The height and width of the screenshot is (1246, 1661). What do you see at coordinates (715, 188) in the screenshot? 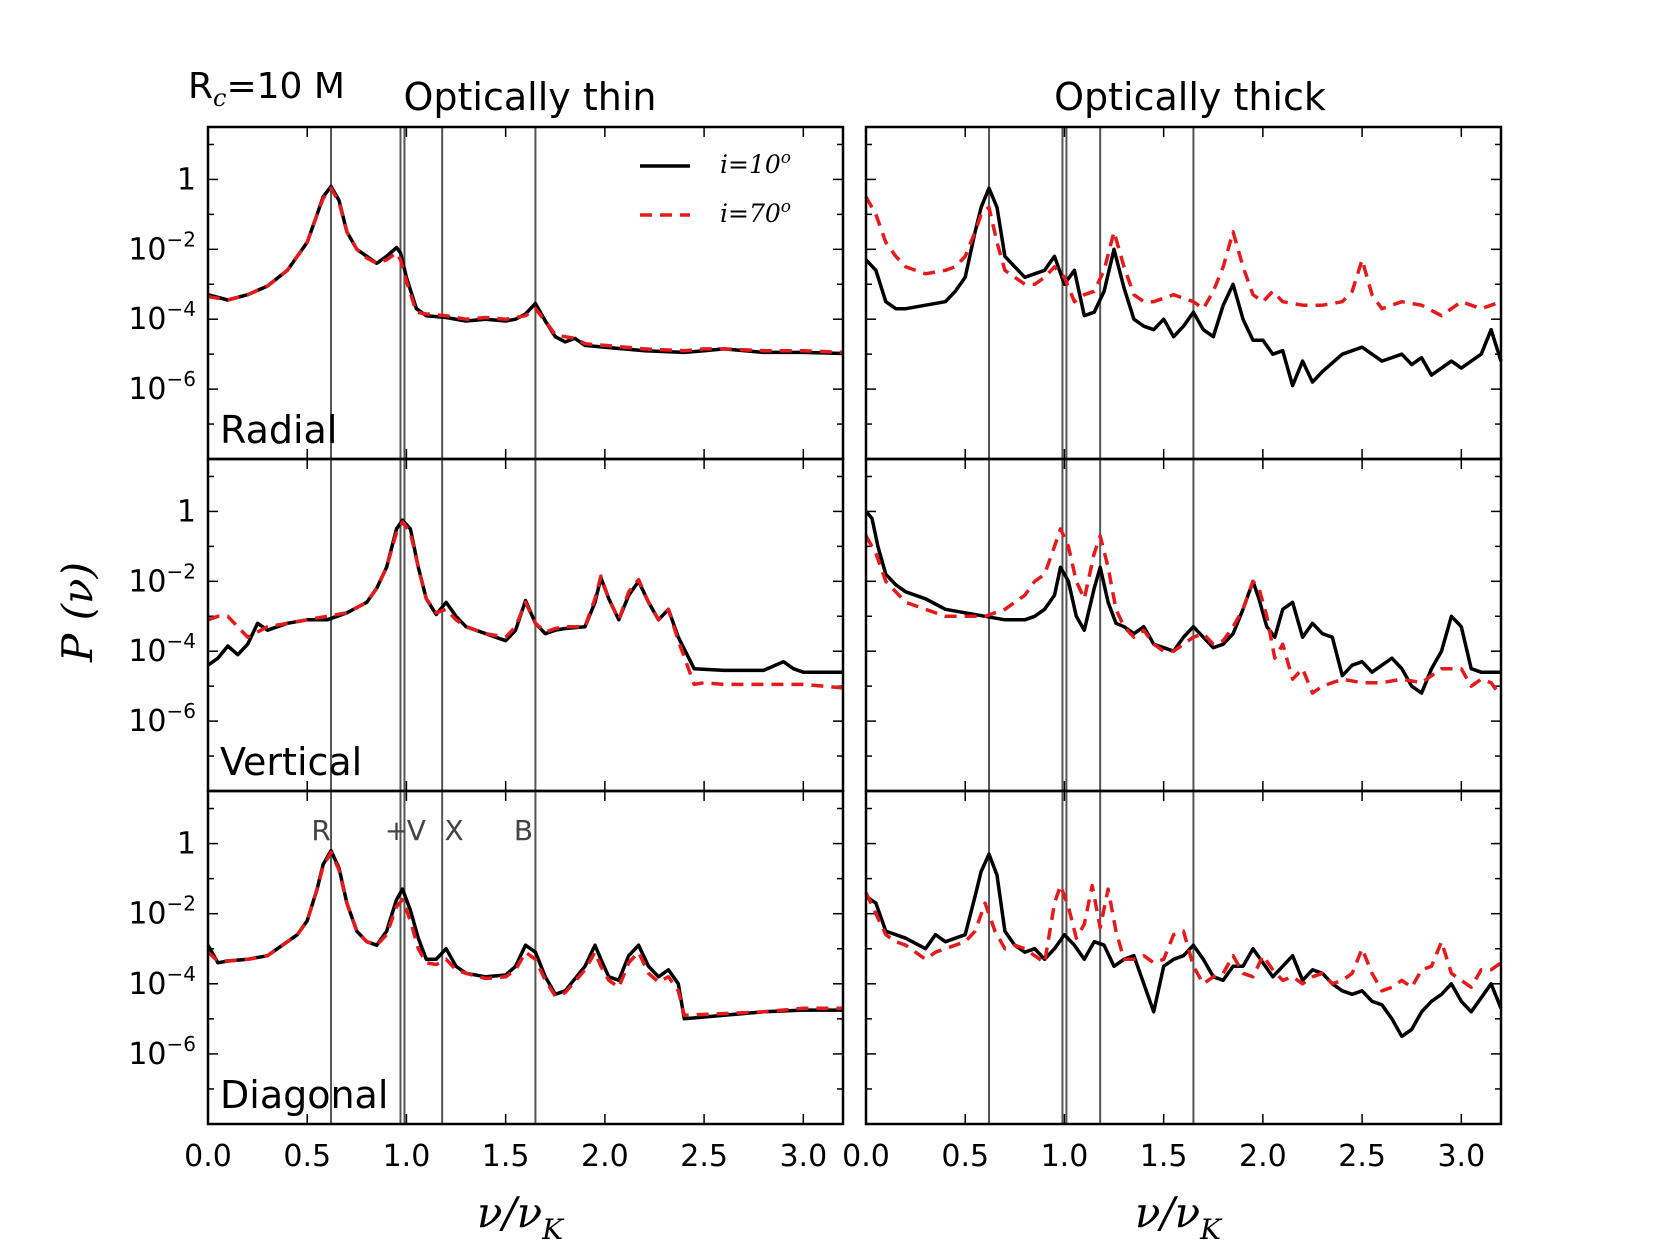
I see `legend: i=10o i=70o` at bounding box center [715, 188].